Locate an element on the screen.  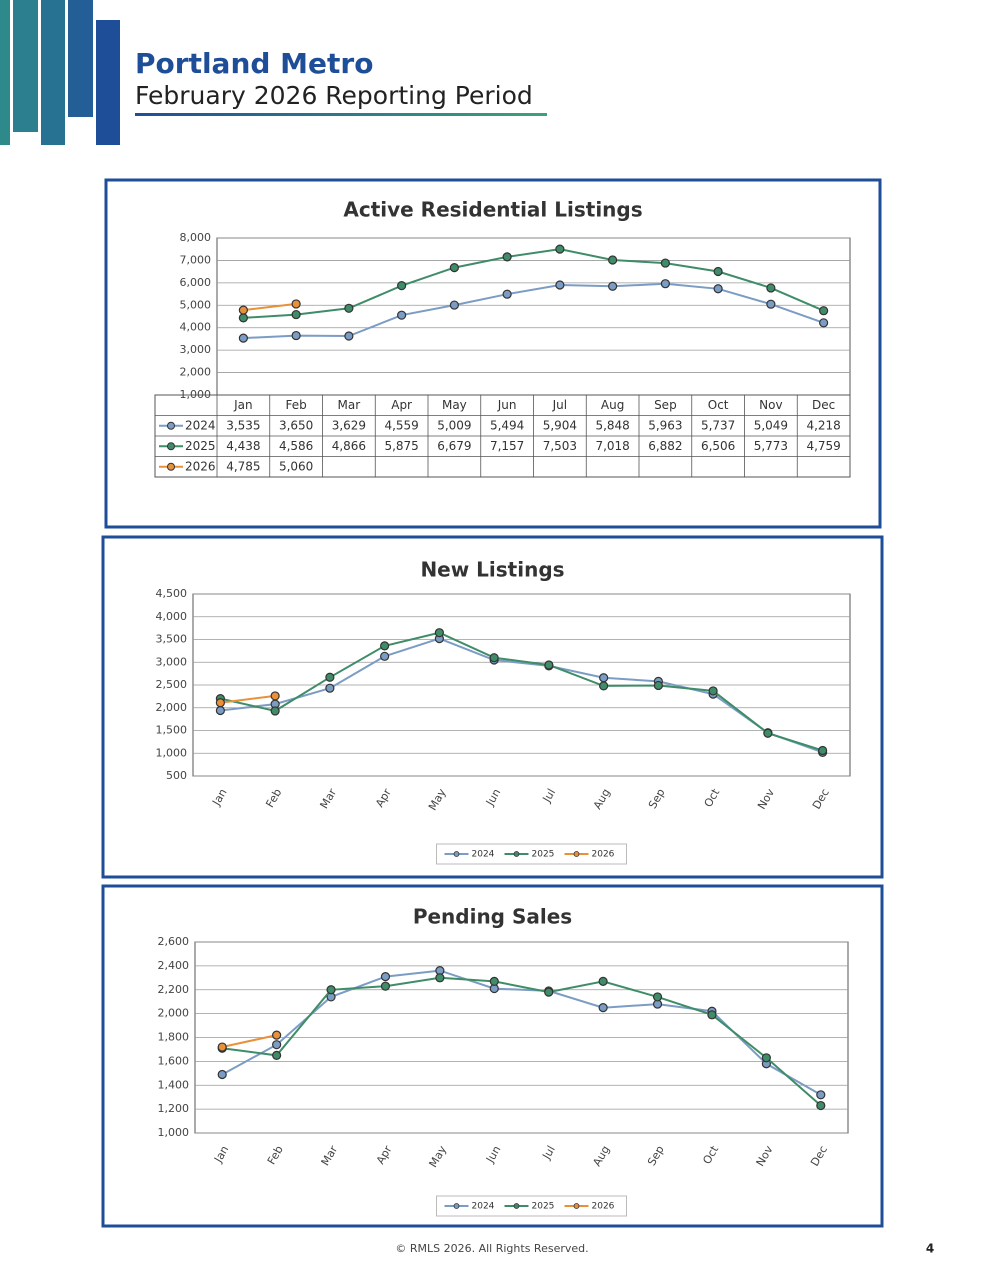
table-value: 5,009 is located at coordinates (454, 425).